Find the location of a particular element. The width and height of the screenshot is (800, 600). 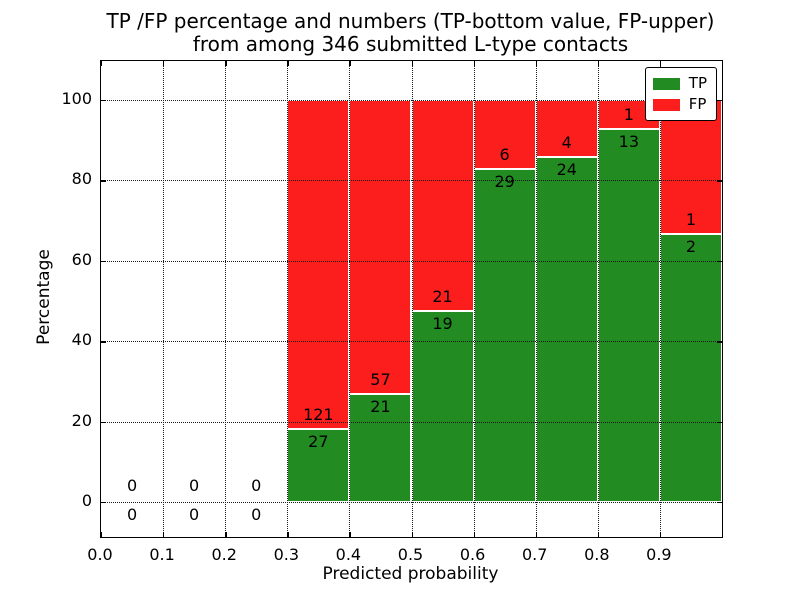

bar-label-tp: 27 is located at coordinates (318, 441).